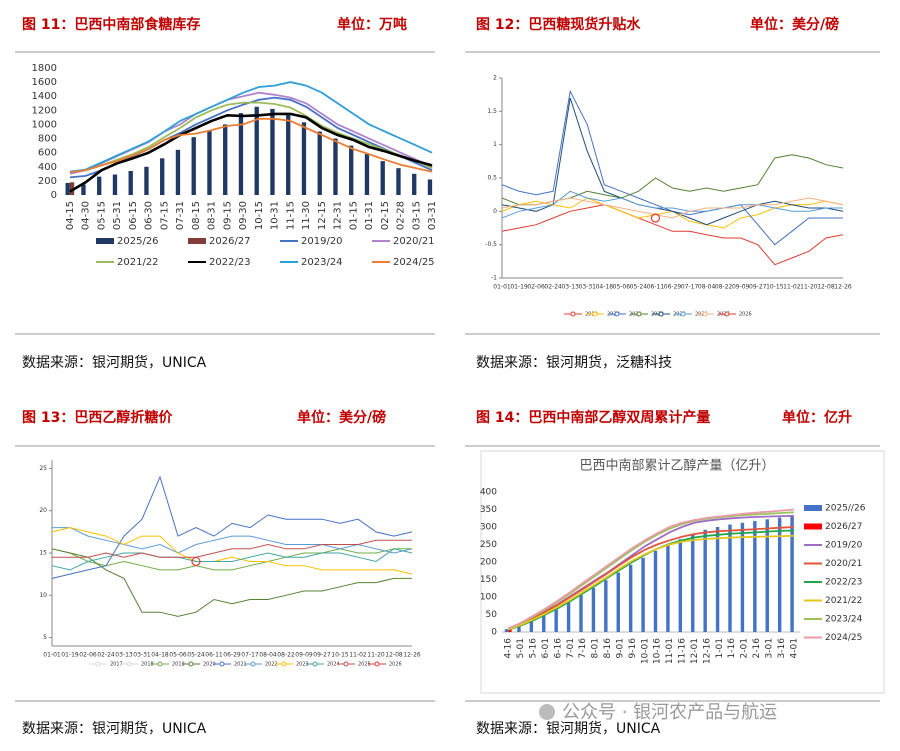 The image size is (900, 751). Describe the element at coordinates (645, 651) in the screenshot. I see `x-tick-label: 10-01` at that location.